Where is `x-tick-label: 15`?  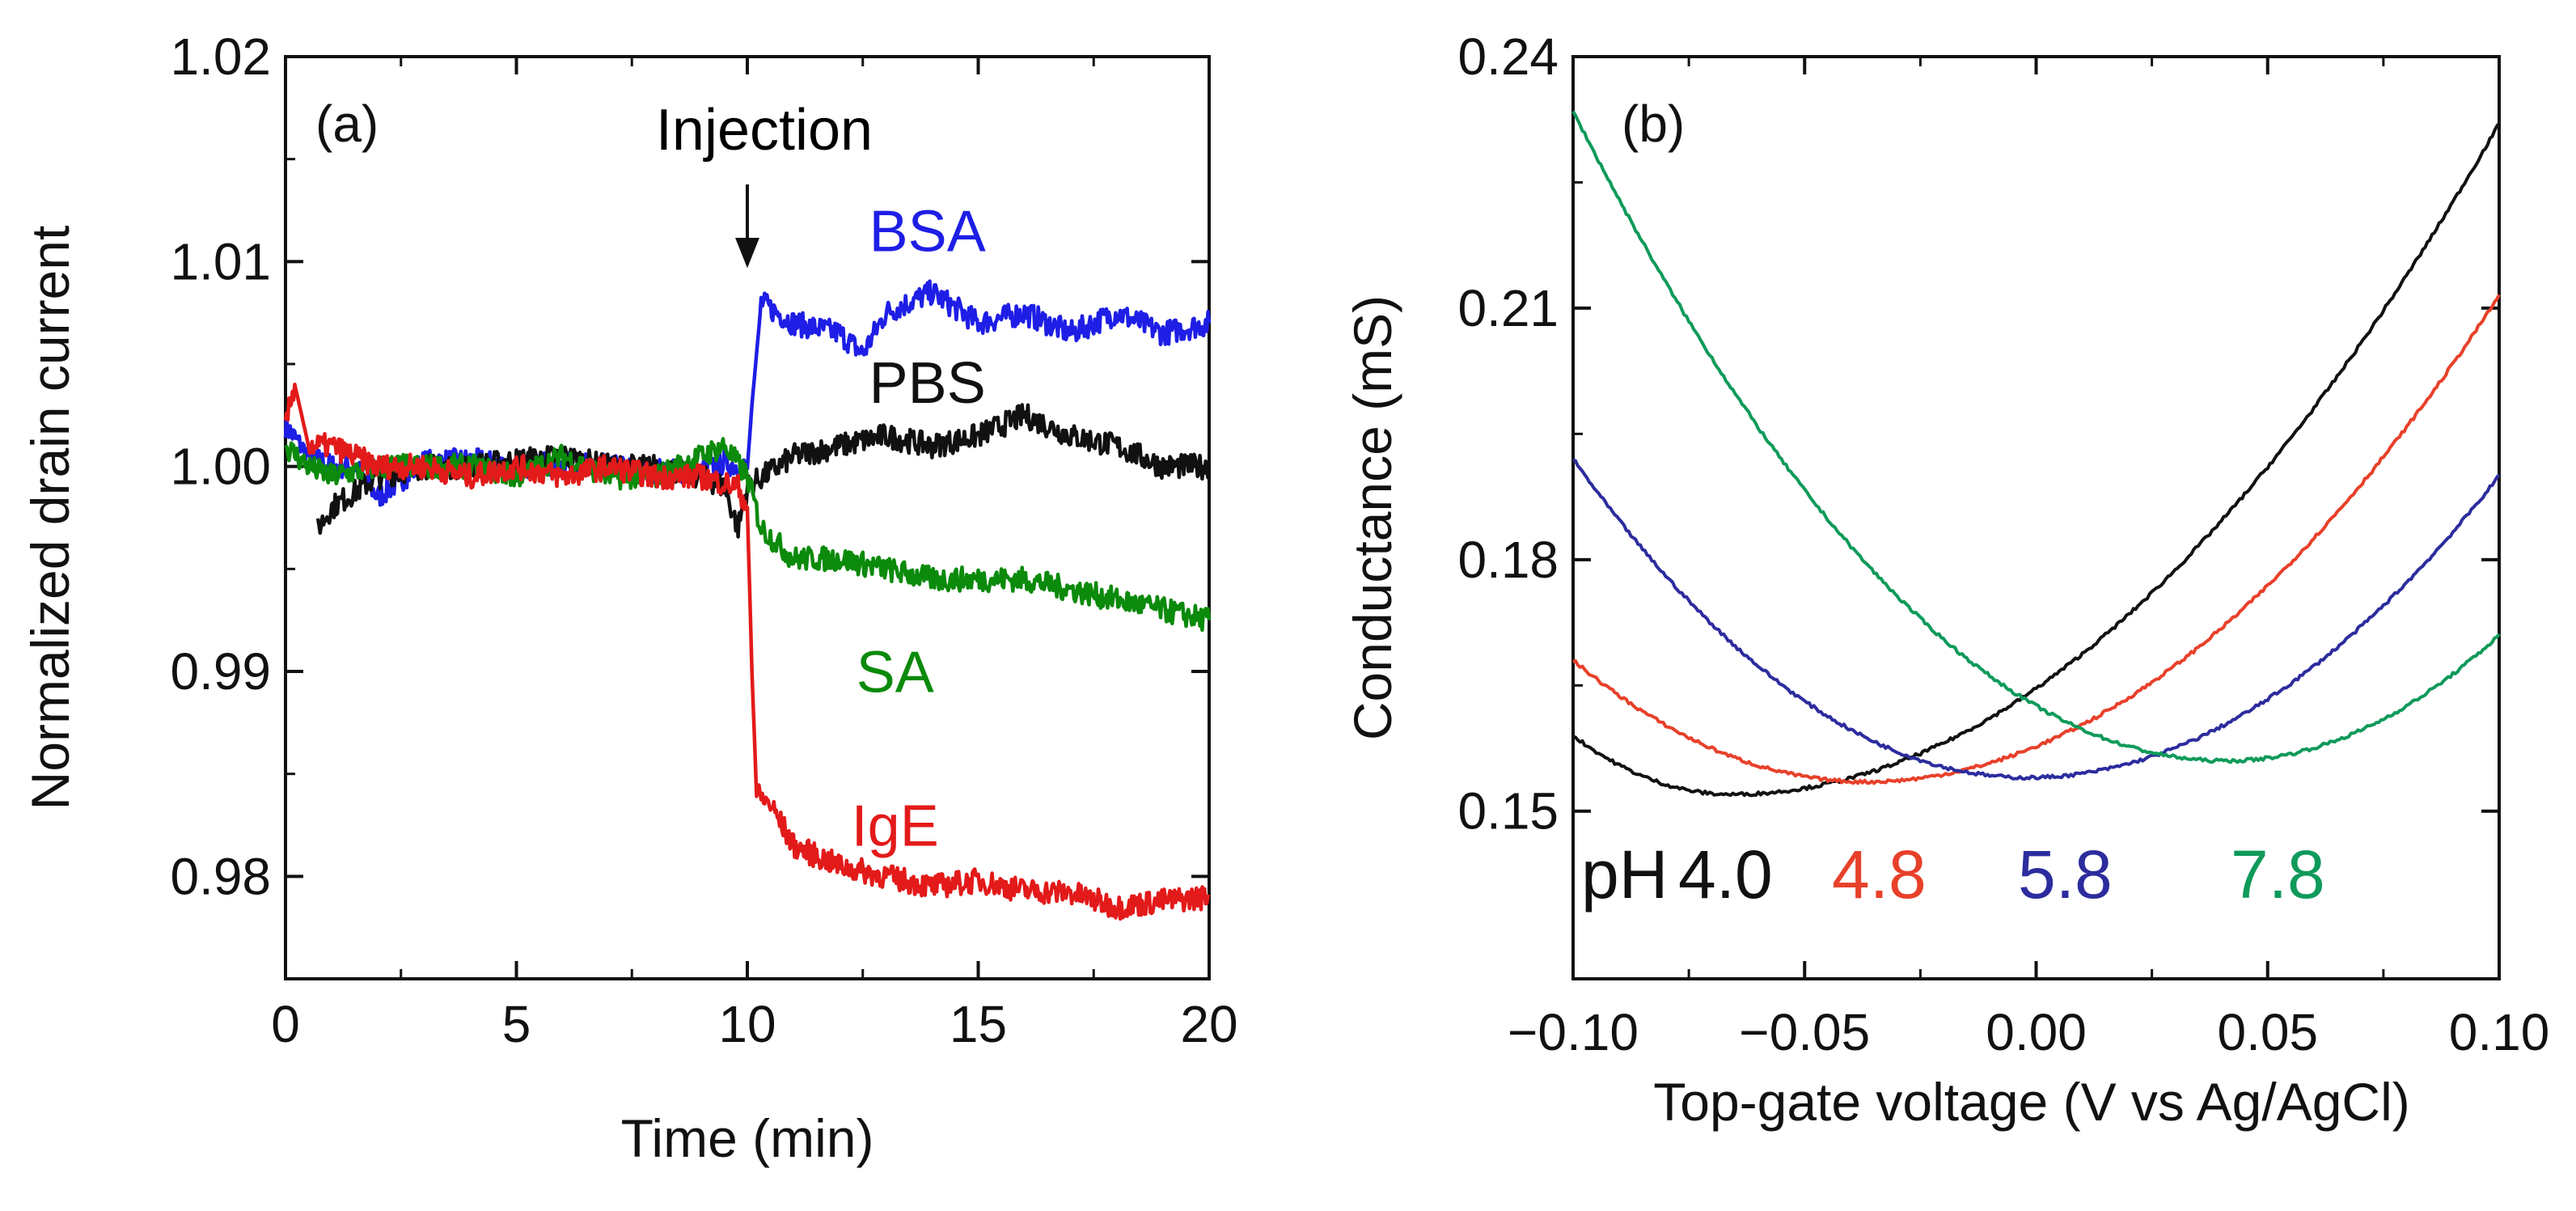 x-tick-label: 15 is located at coordinates (979, 1024).